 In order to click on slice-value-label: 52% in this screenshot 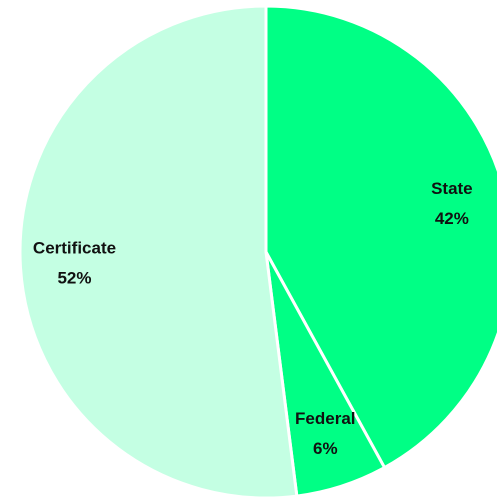, I will do `click(74, 278)`.